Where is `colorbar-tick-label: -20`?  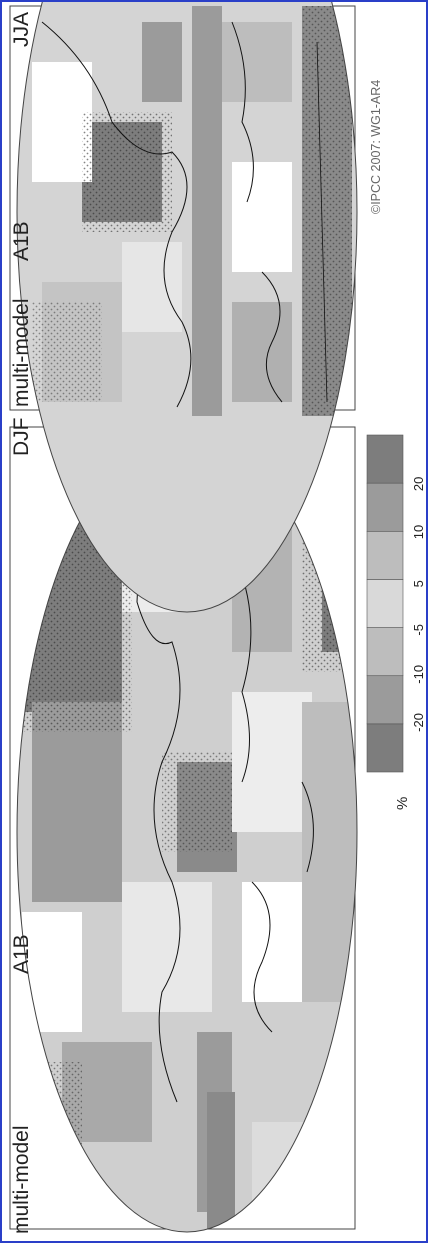
colorbar-tick-label: -20 is located at coordinates (418, 722).